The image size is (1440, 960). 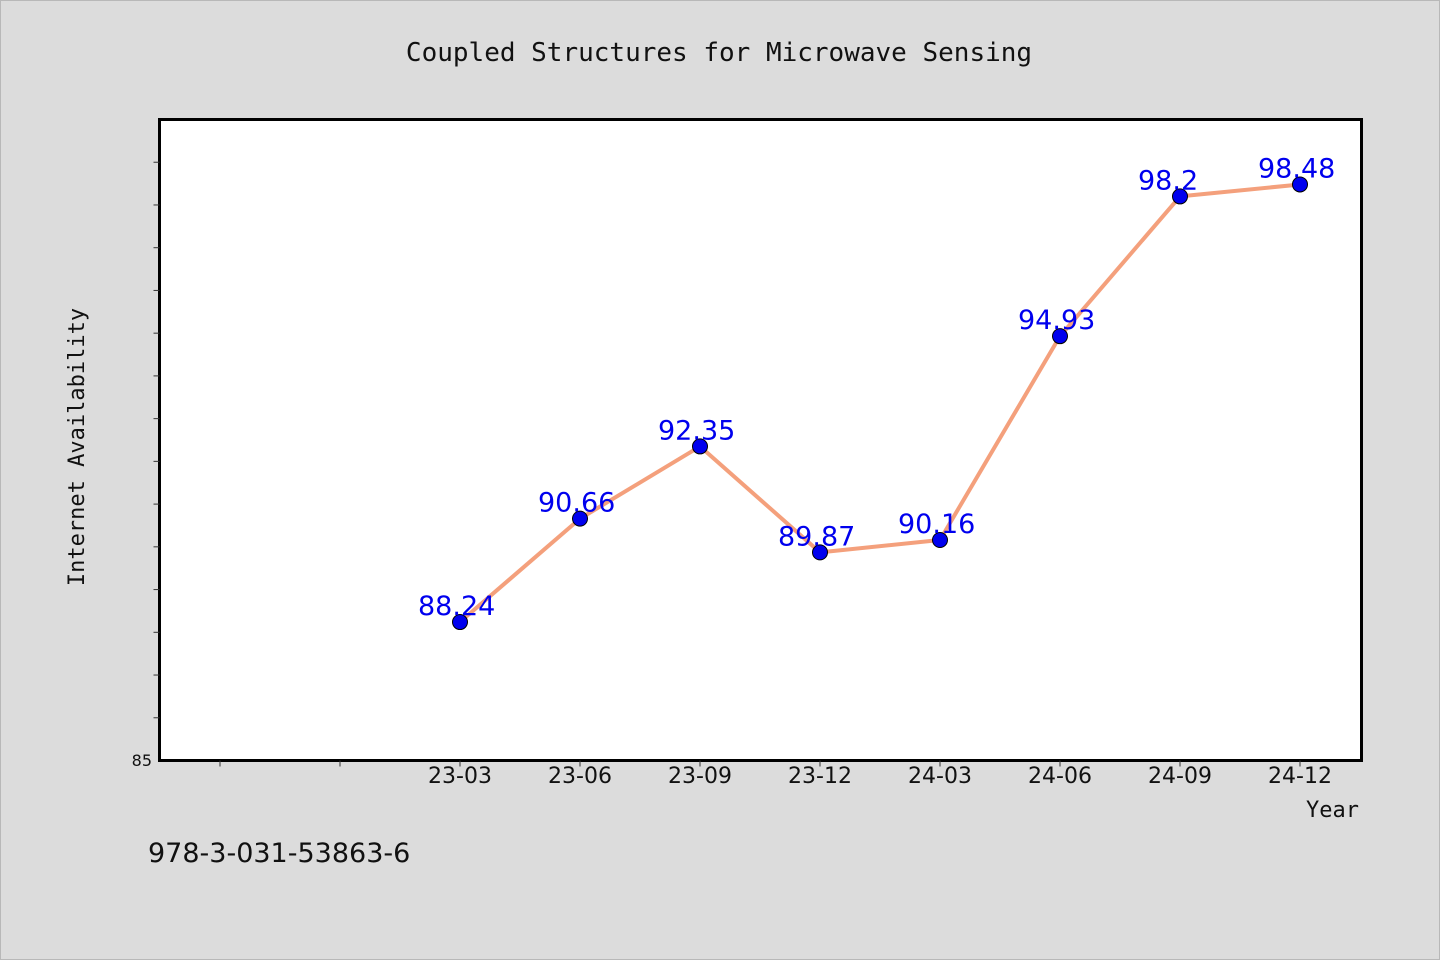 I want to click on x-tick-label: 24-03, so click(x=940, y=776).